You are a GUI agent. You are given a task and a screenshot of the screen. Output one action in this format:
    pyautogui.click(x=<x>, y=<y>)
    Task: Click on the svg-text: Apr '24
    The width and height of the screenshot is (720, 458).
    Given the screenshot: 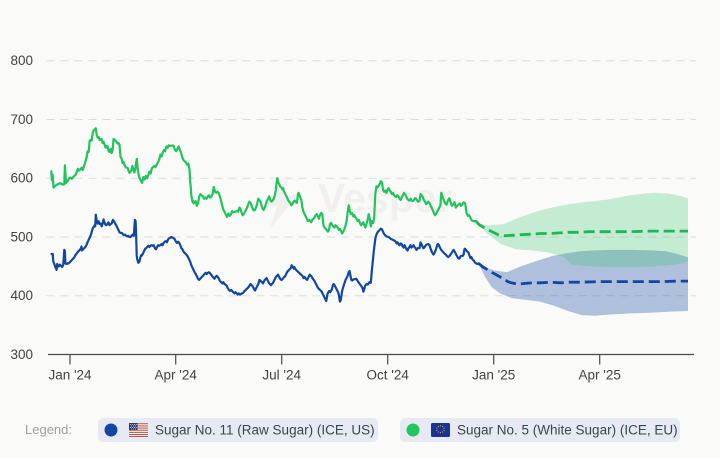 What is the action you would take?
    pyautogui.click(x=176, y=375)
    